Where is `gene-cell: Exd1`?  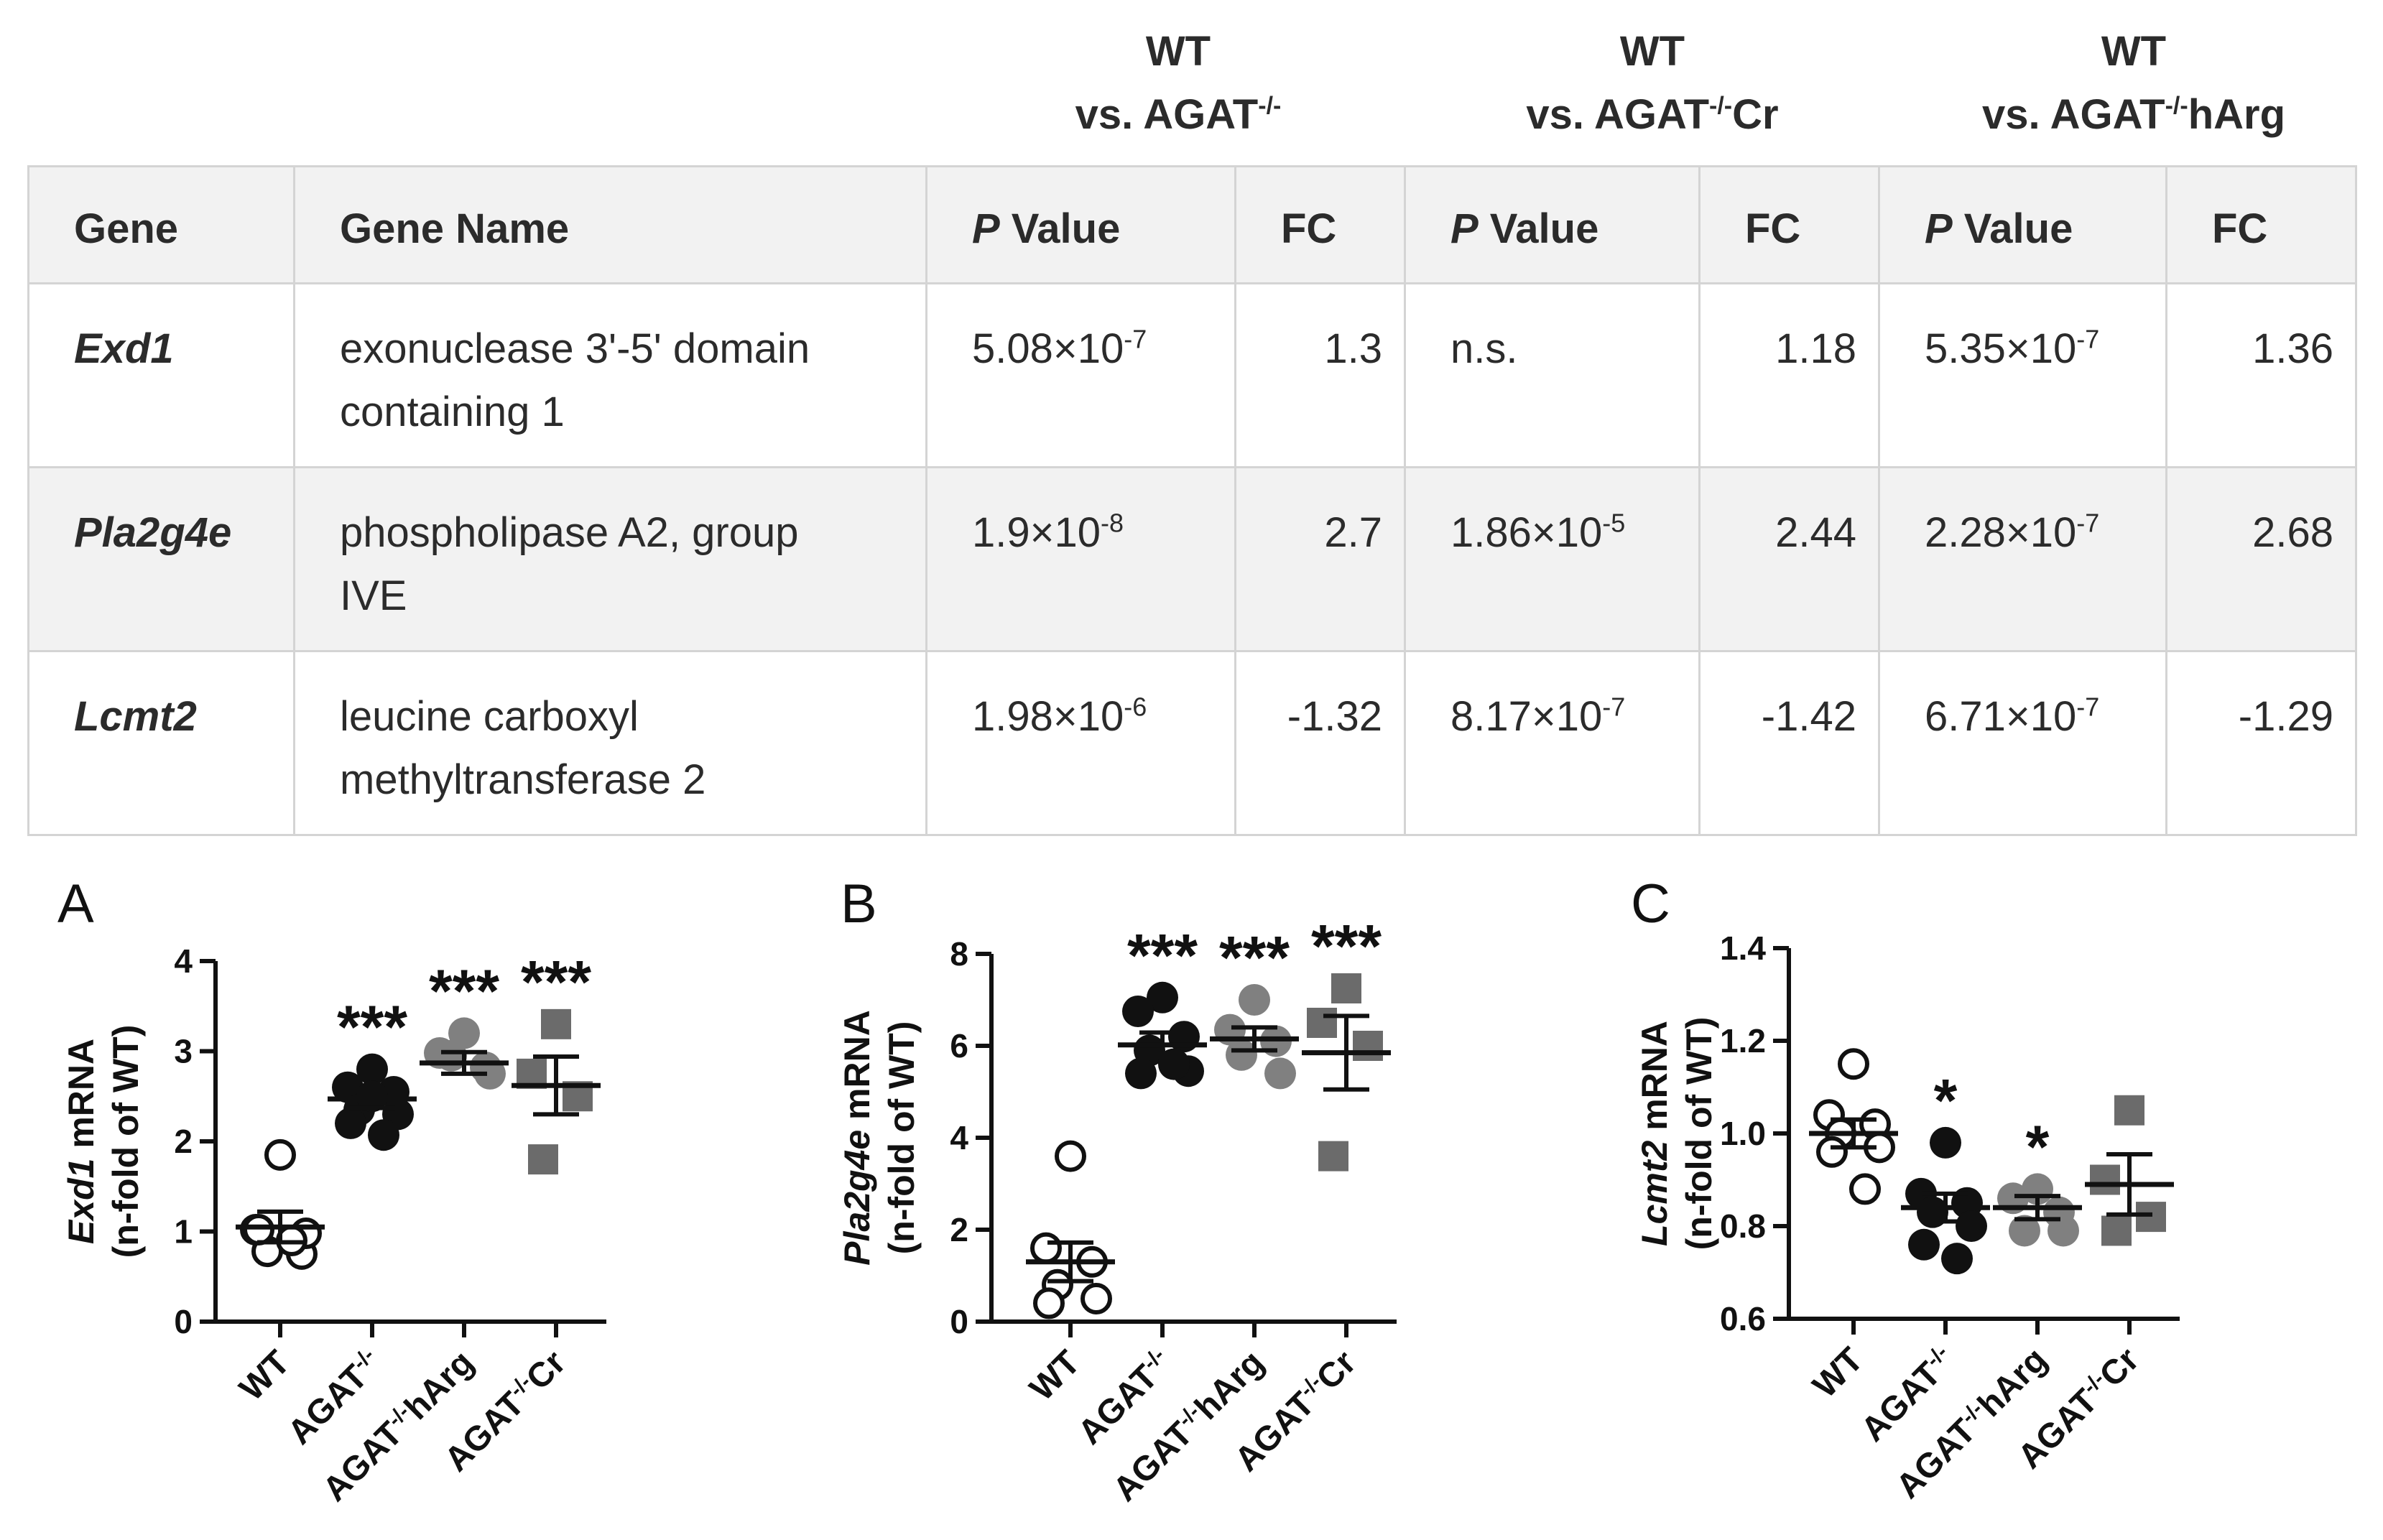 gene-cell: Exd1 is located at coordinates (161, 375).